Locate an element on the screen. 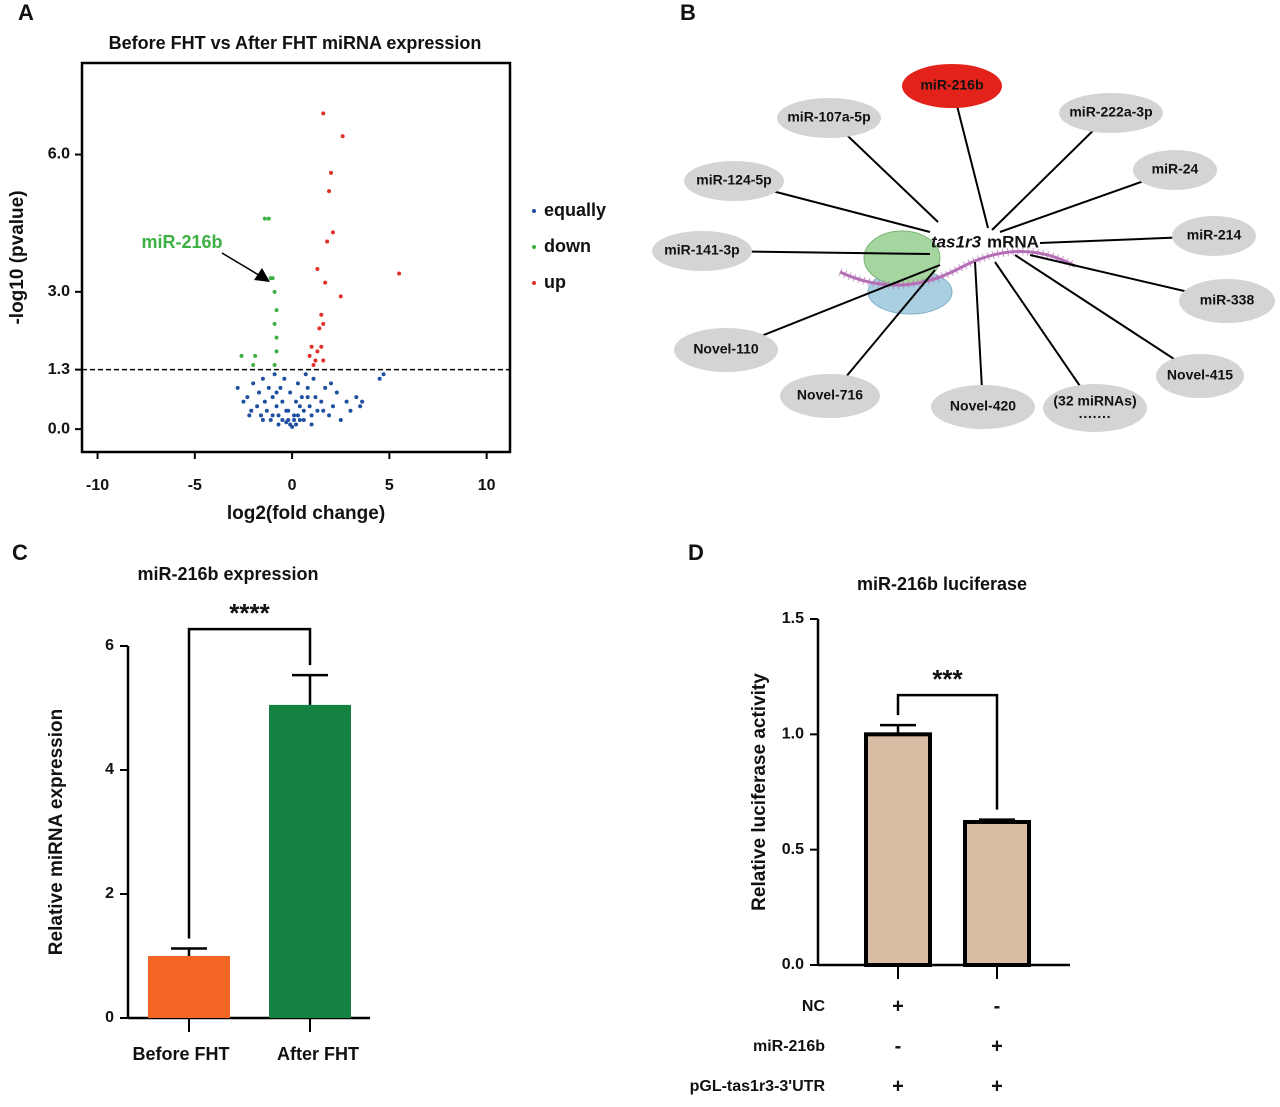 The image size is (1280, 1107). y-tick-label: 6.0 is located at coordinates (59, 154).